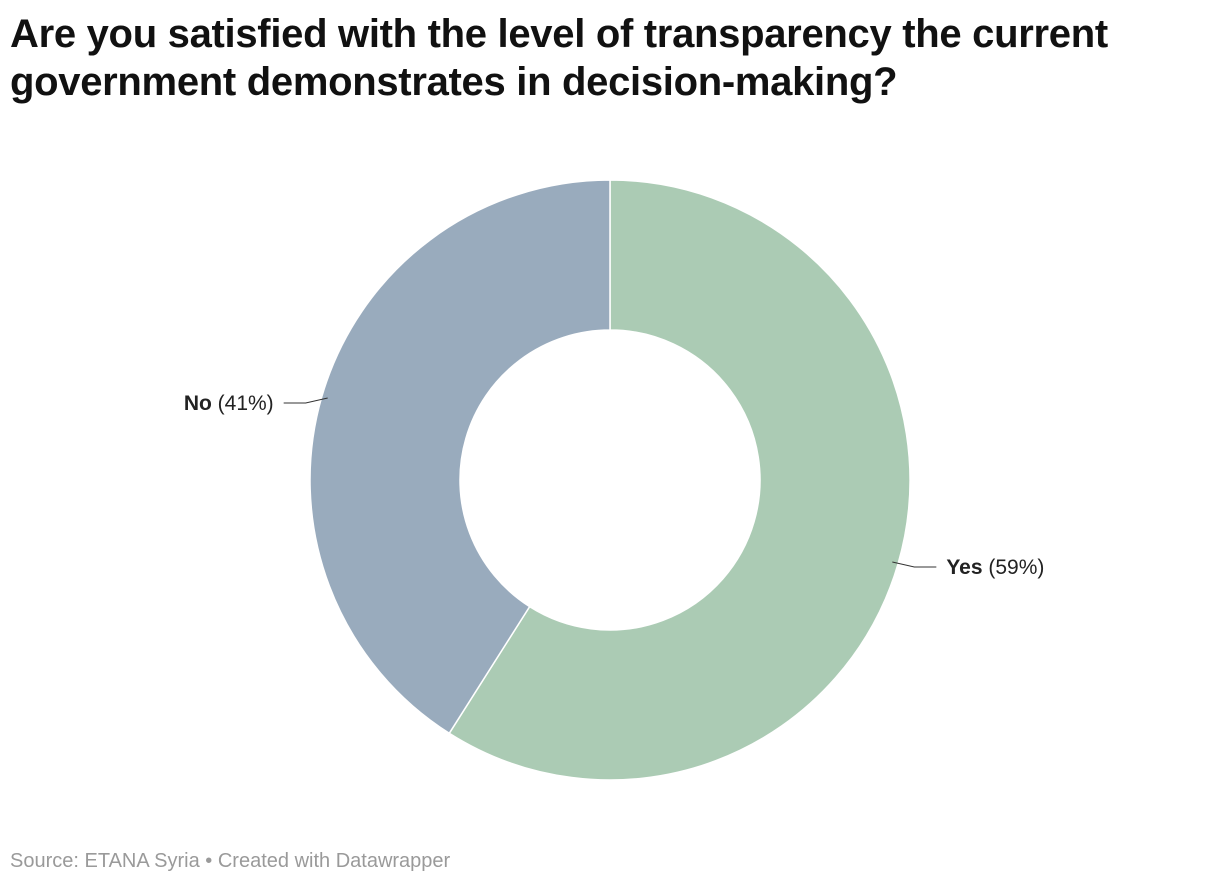 The width and height of the screenshot is (1220, 886). Describe the element at coordinates (305, 400) in the screenshot. I see `leader-line-no` at that location.